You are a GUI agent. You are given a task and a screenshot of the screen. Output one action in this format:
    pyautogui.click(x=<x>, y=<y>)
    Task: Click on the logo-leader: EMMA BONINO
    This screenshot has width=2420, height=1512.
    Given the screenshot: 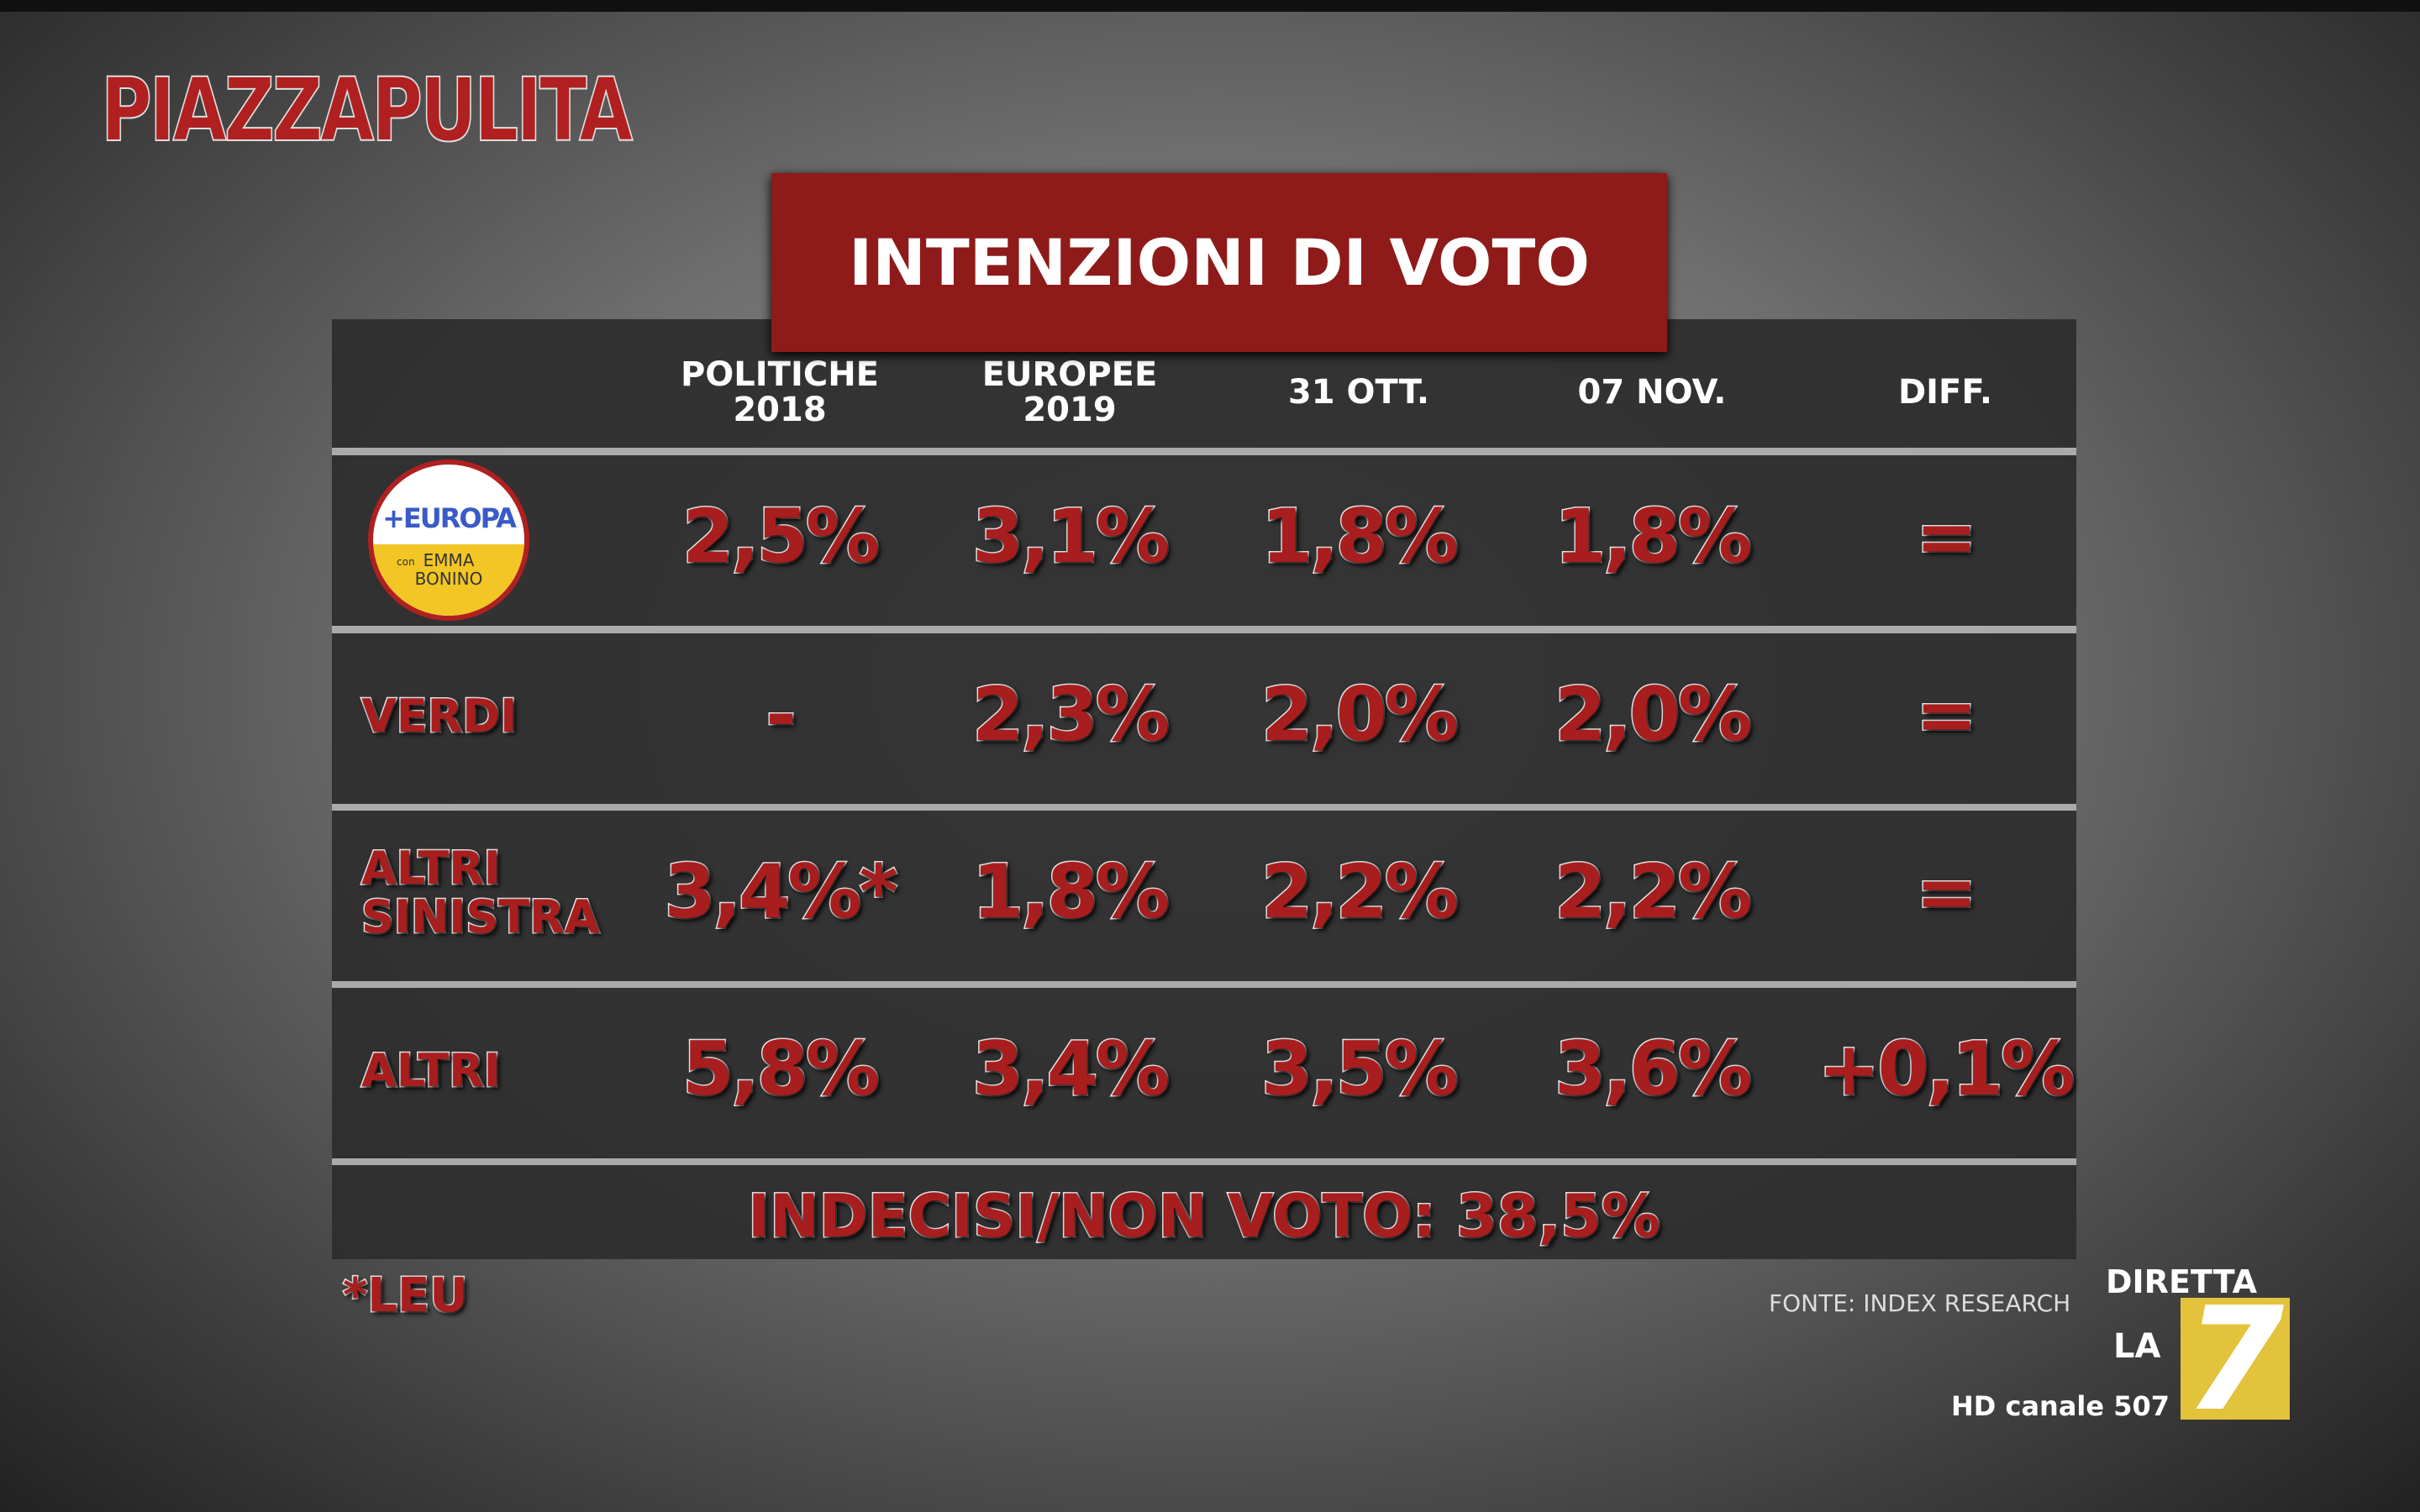 What is the action you would take?
    pyautogui.click(x=449, y=569)
    